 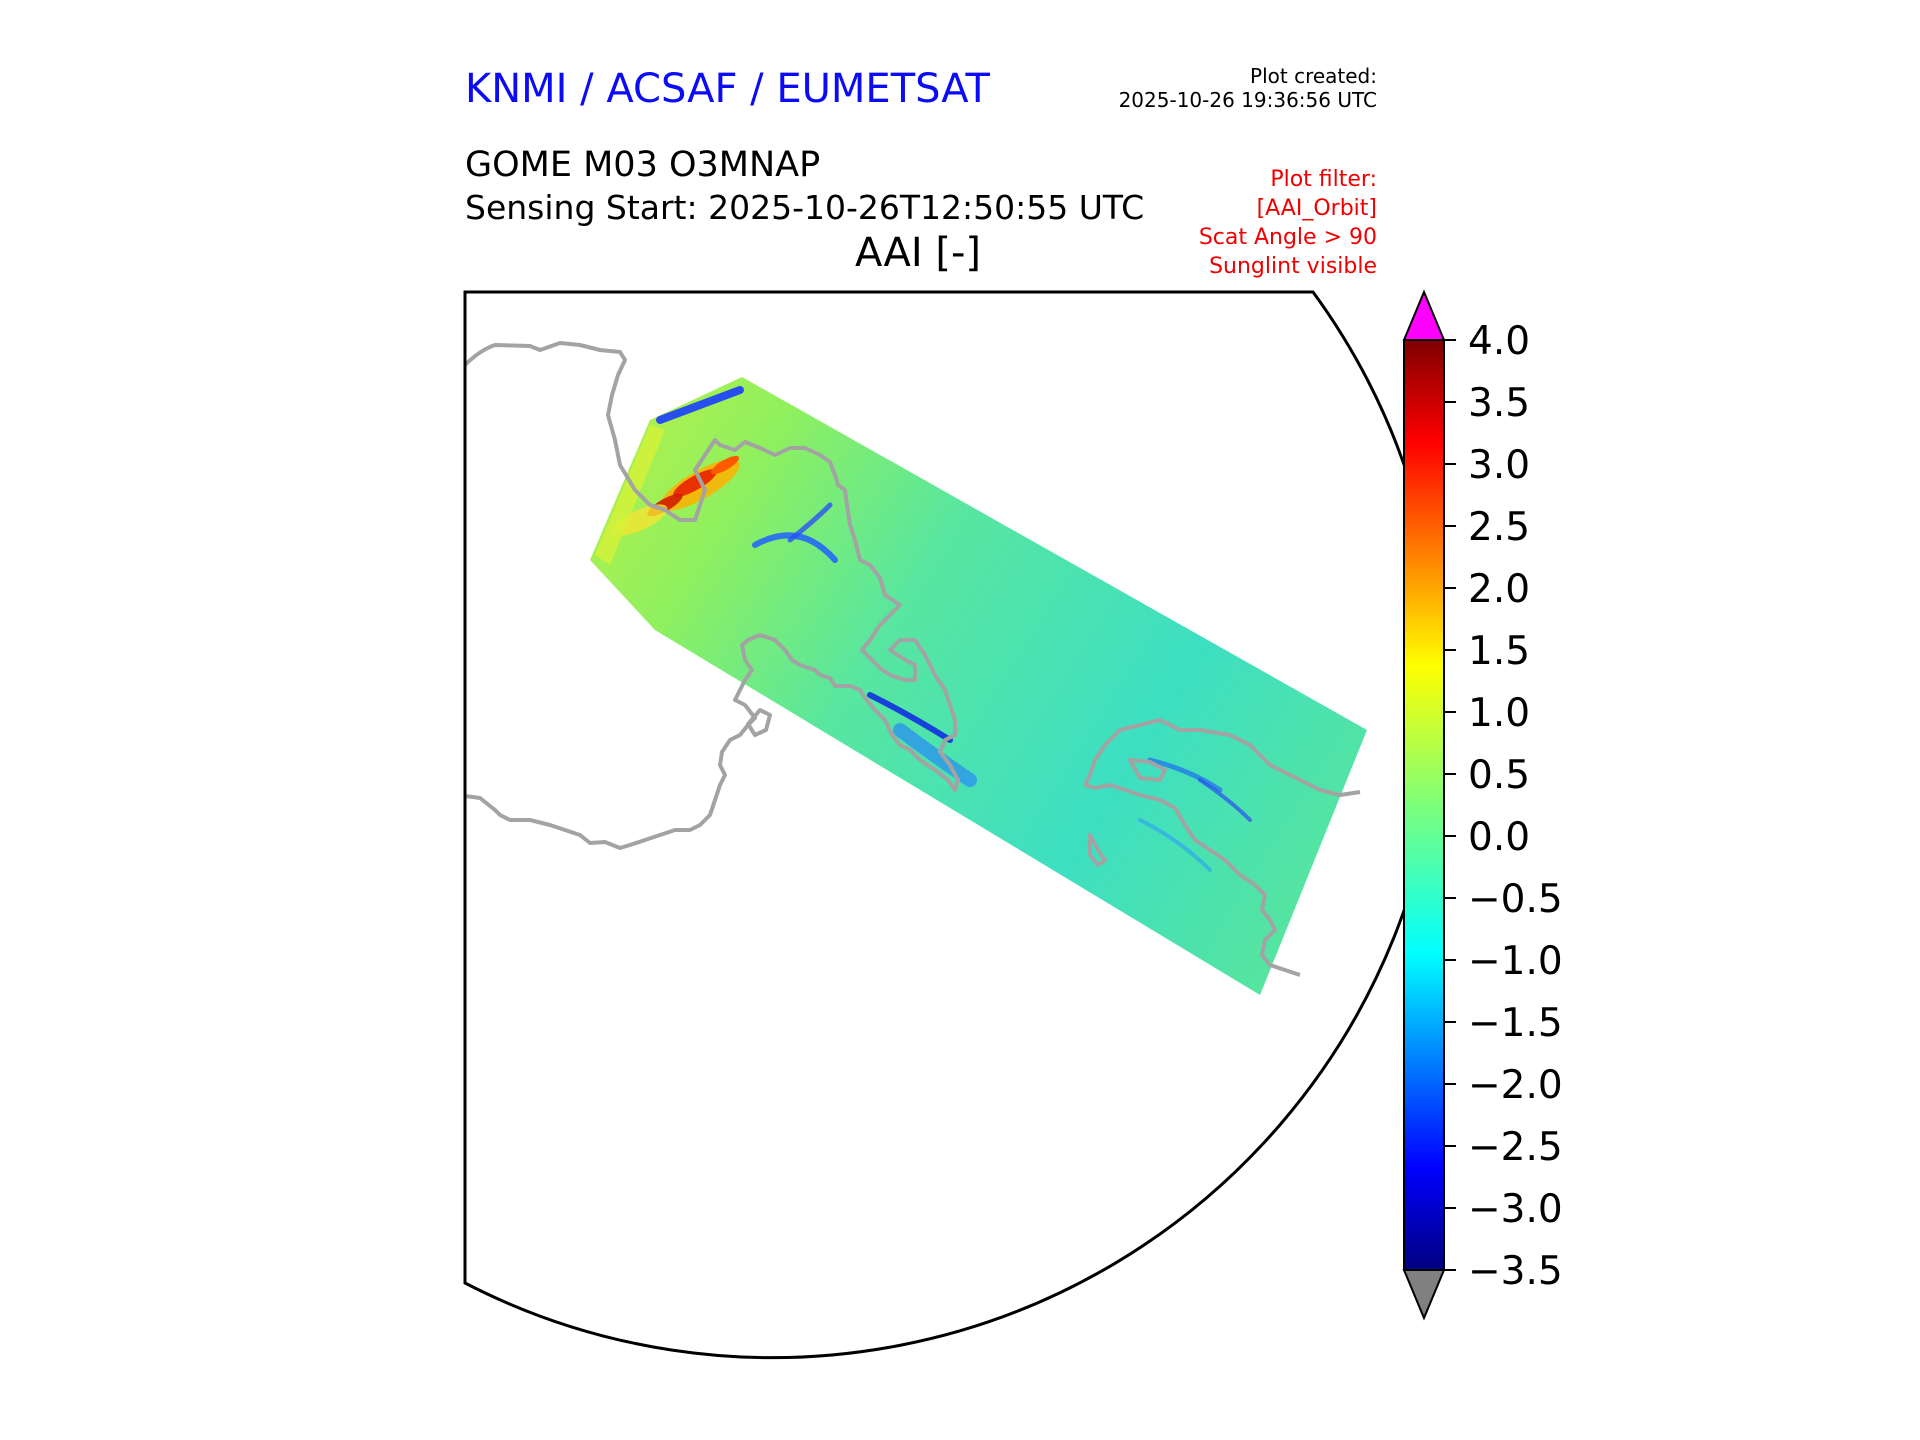 I want to click on sensing-start: Sensing Start: 2025-10-26T12:50:55 UTC, so click(x=805, y=207).